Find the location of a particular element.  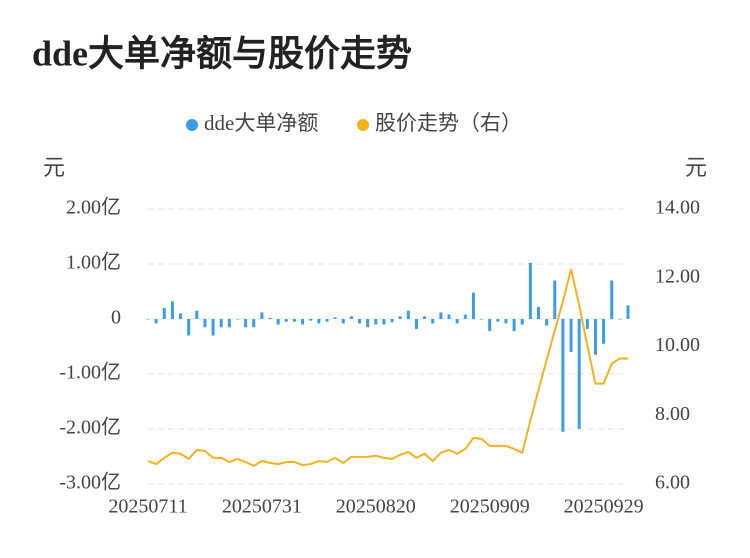

chart-title: dde大单净额与股价走势 is located at coordinates (222, 53).